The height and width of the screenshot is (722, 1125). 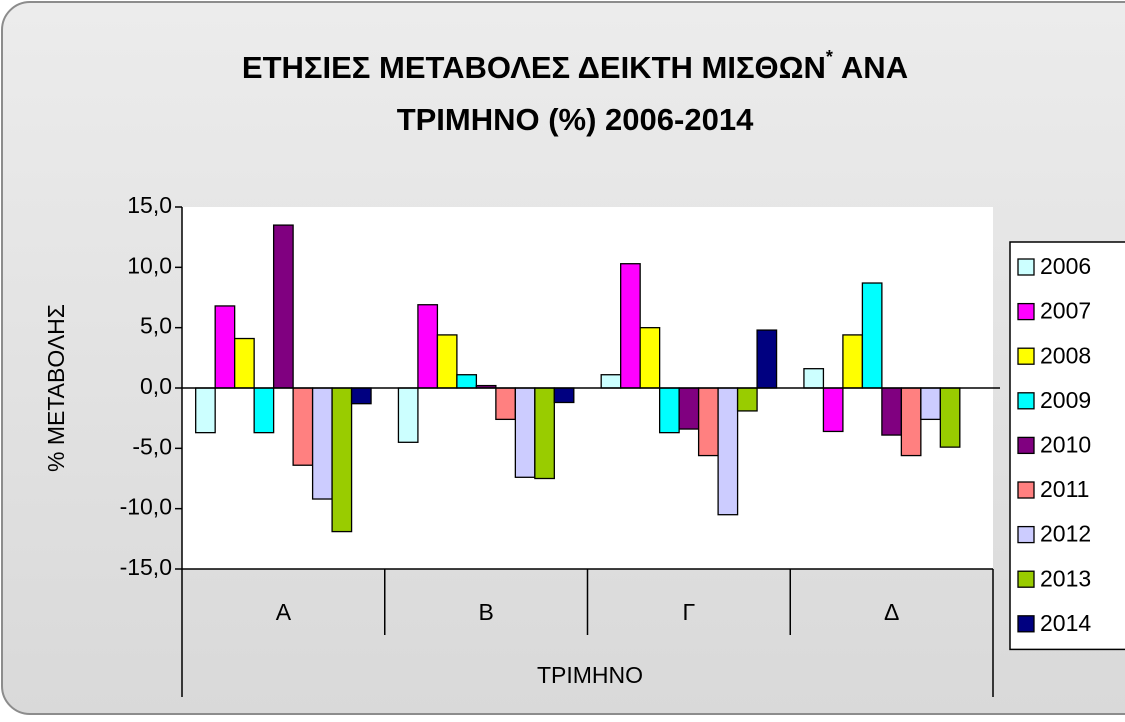 I want to click on legend-label: 2008, so click(x=1065, y=355).